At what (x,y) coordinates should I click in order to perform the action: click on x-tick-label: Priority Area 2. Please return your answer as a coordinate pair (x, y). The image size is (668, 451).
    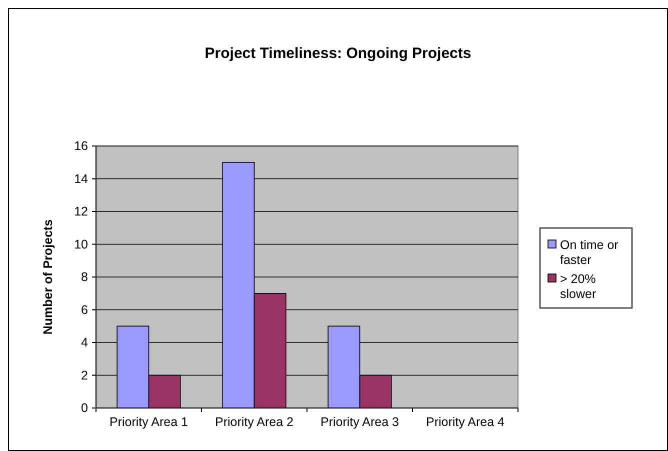
    Looking at the image, I should click on (254, 422).